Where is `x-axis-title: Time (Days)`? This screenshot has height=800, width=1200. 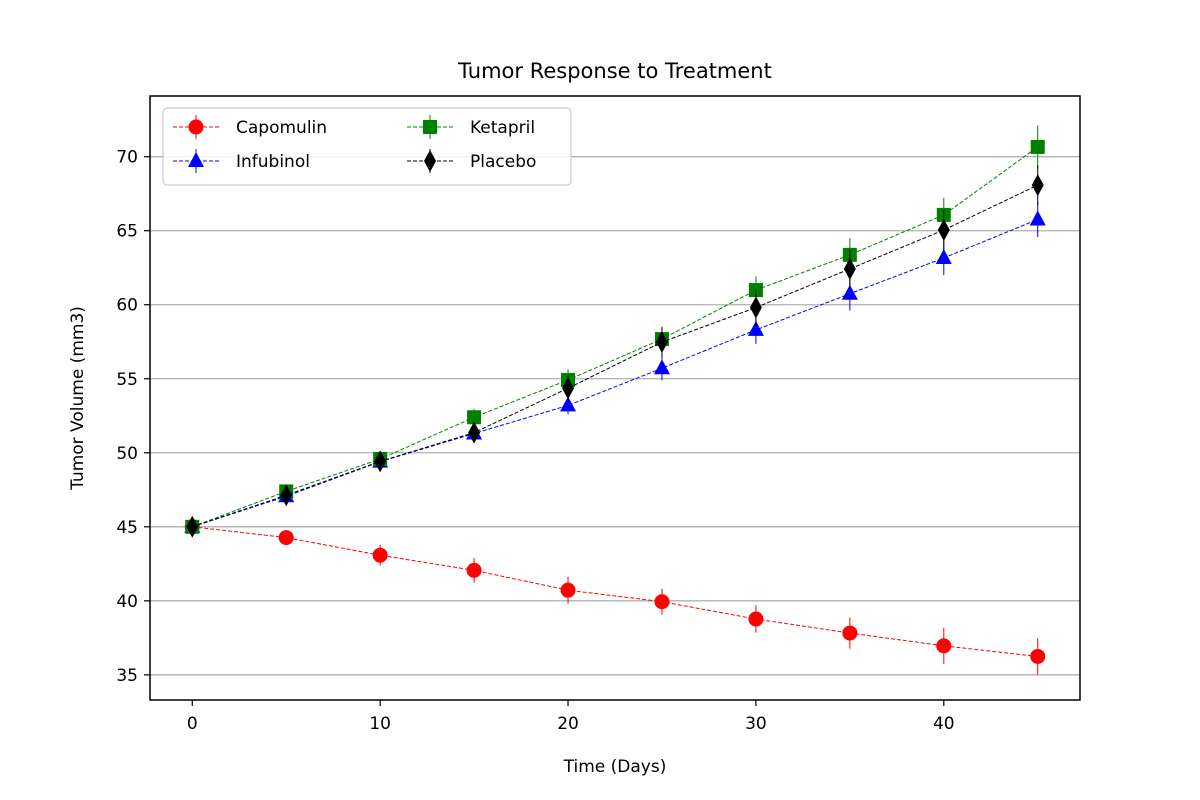 x-axis-title: Time (Days) is located at coordinates (615, 767).